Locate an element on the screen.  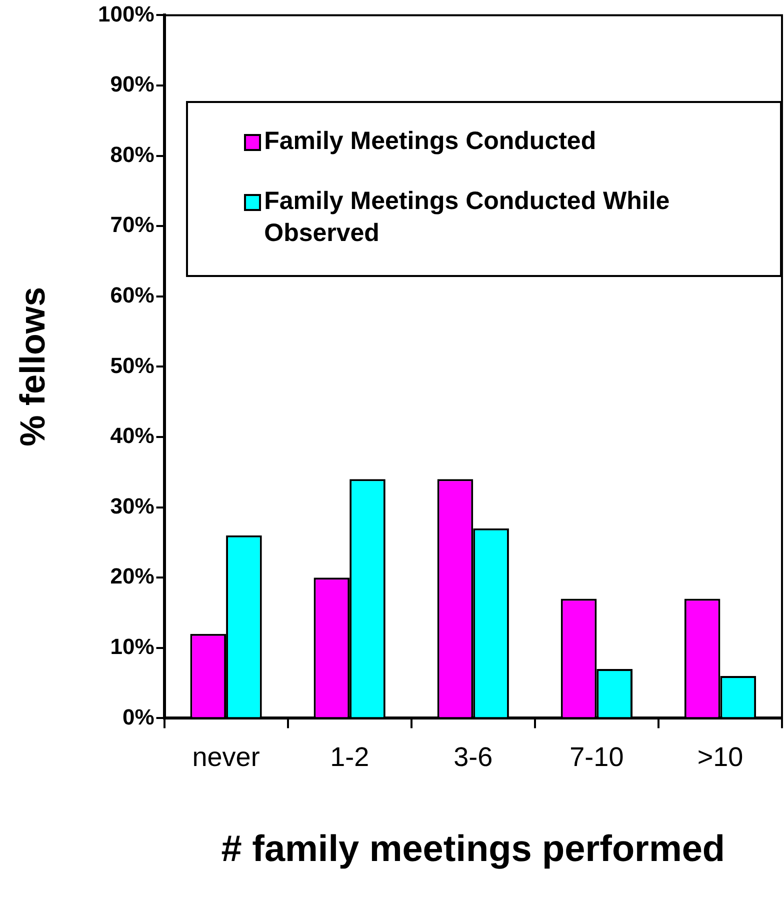
legend-label: Family Meetings Conducted is located at coordinates (430, 141).